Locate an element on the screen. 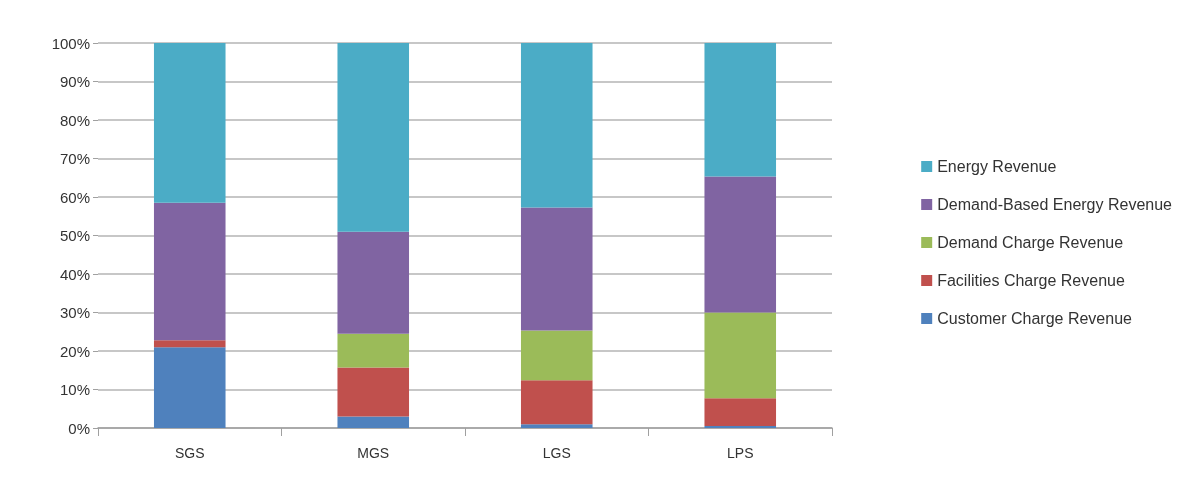  y-tick-label: 70% is located at coordinates (74, 158).